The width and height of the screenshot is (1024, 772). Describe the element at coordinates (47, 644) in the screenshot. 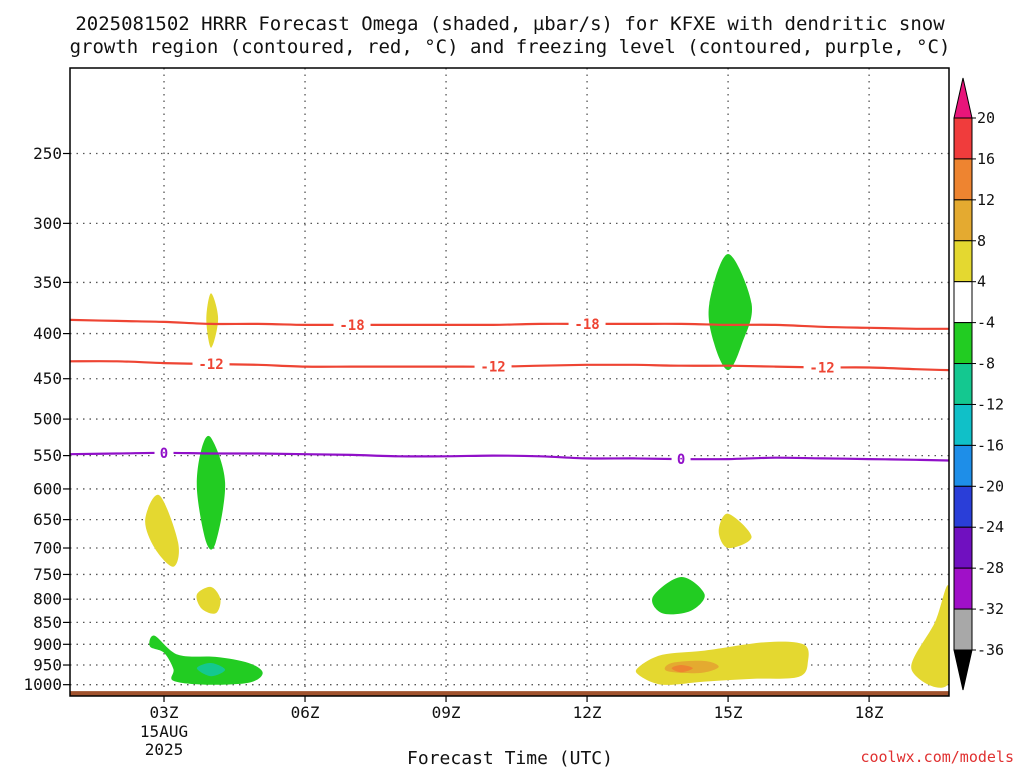

I see `y-tick-label-900: 900` at that location.